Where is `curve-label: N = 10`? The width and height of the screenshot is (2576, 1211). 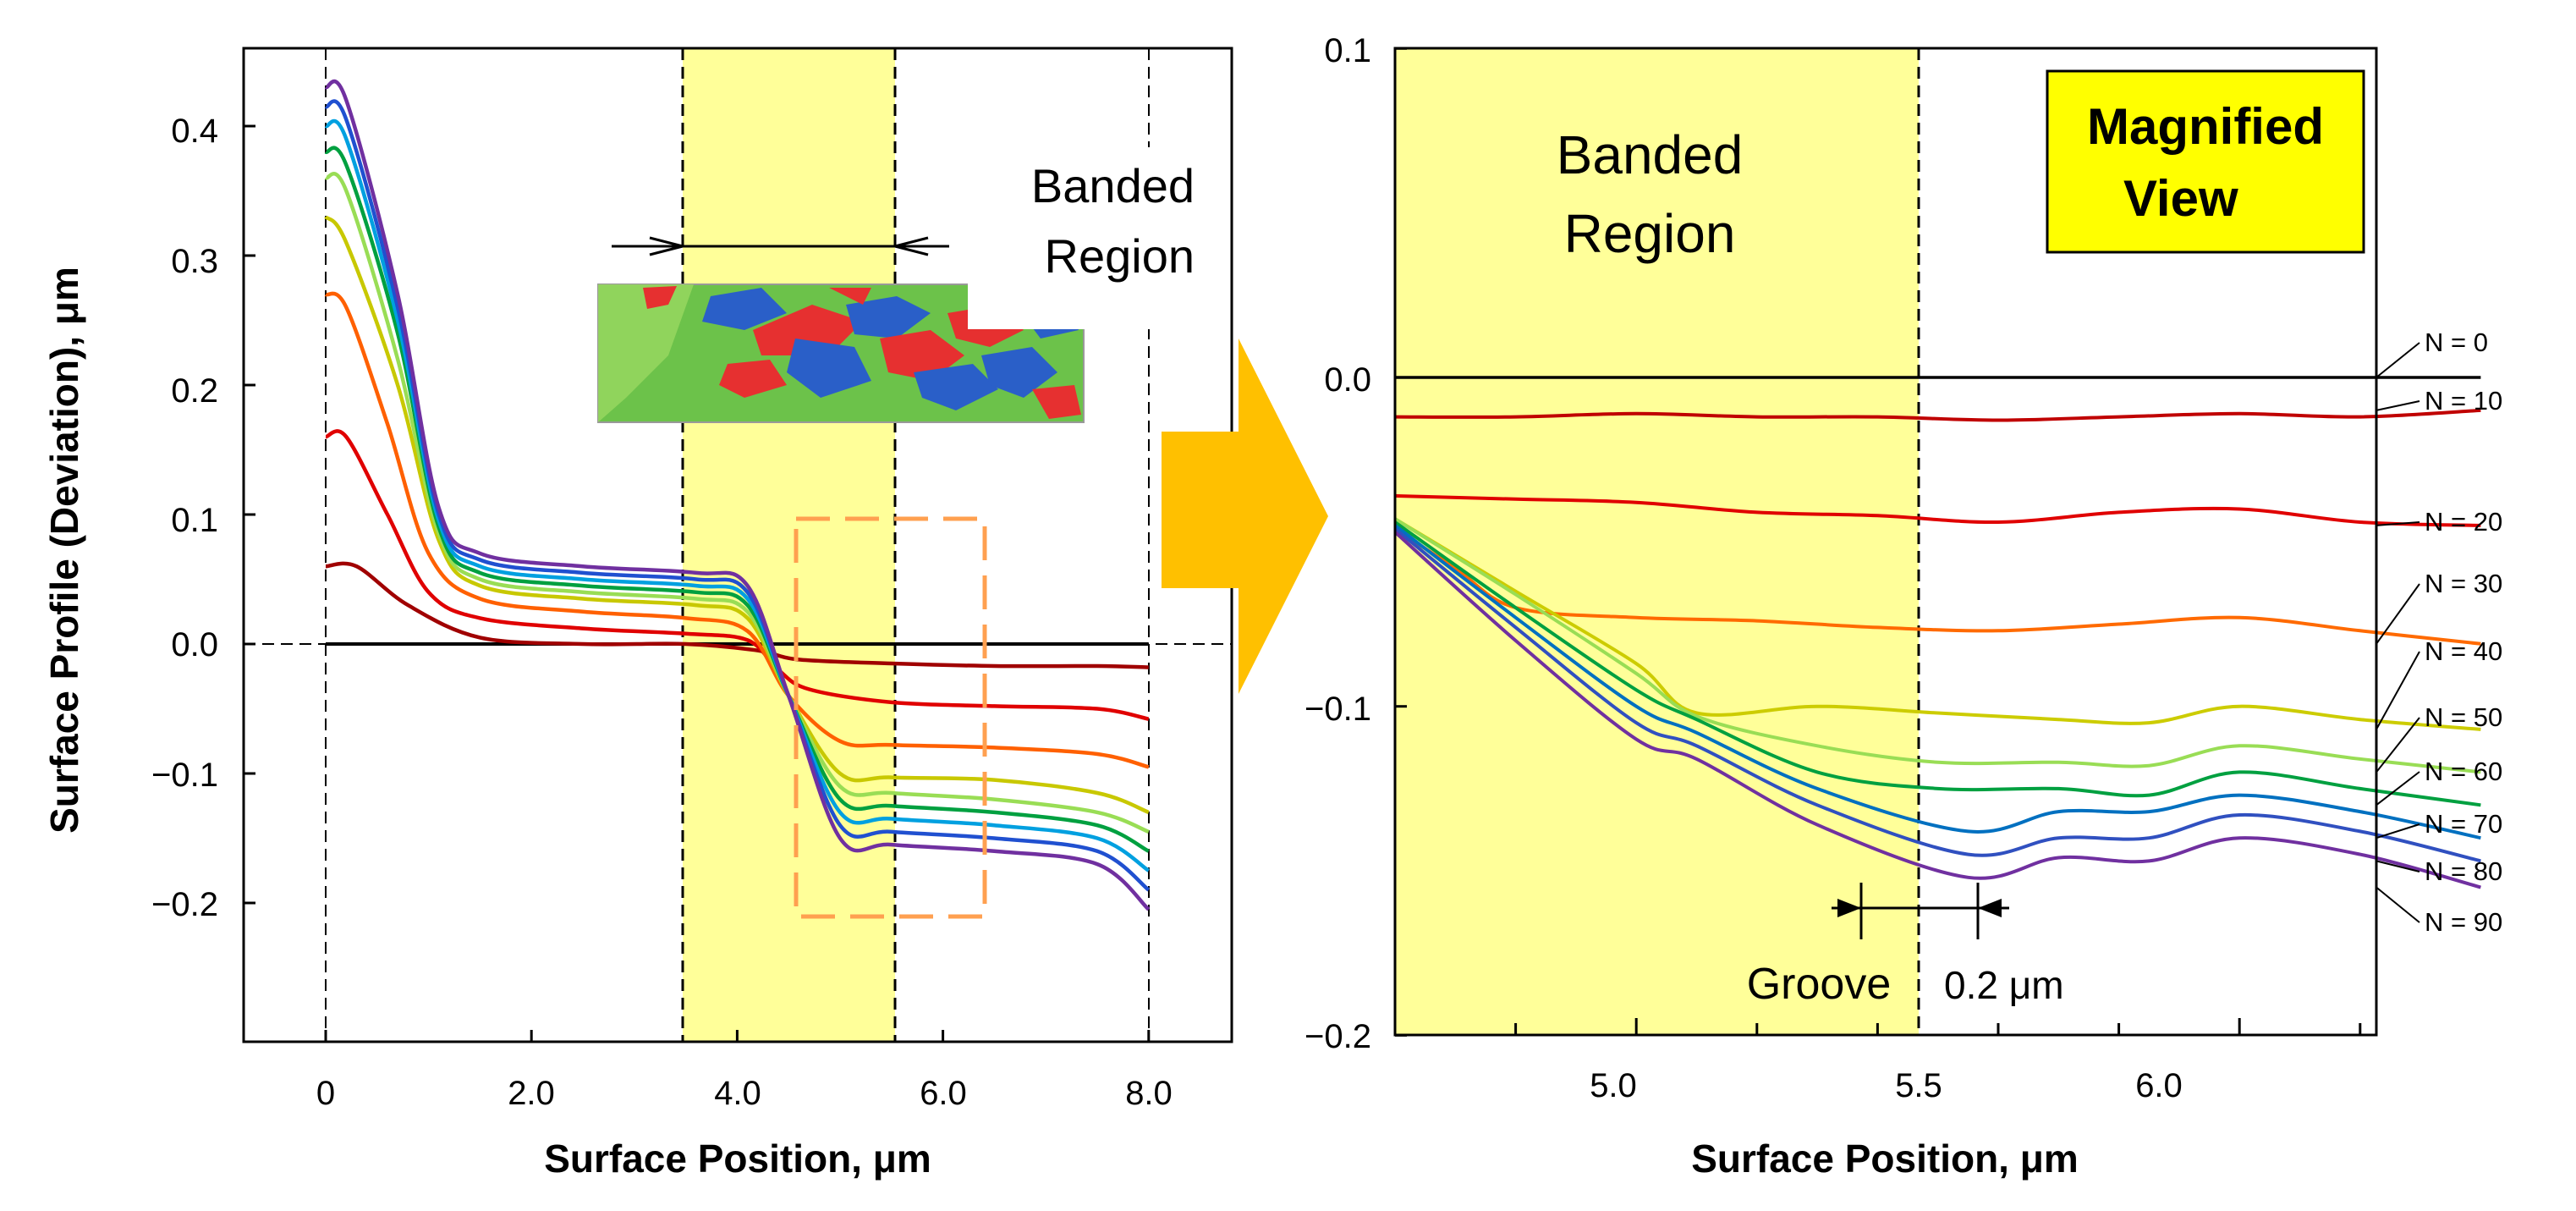
curve-label: N = 10 is located at coordinates (2463, 401).